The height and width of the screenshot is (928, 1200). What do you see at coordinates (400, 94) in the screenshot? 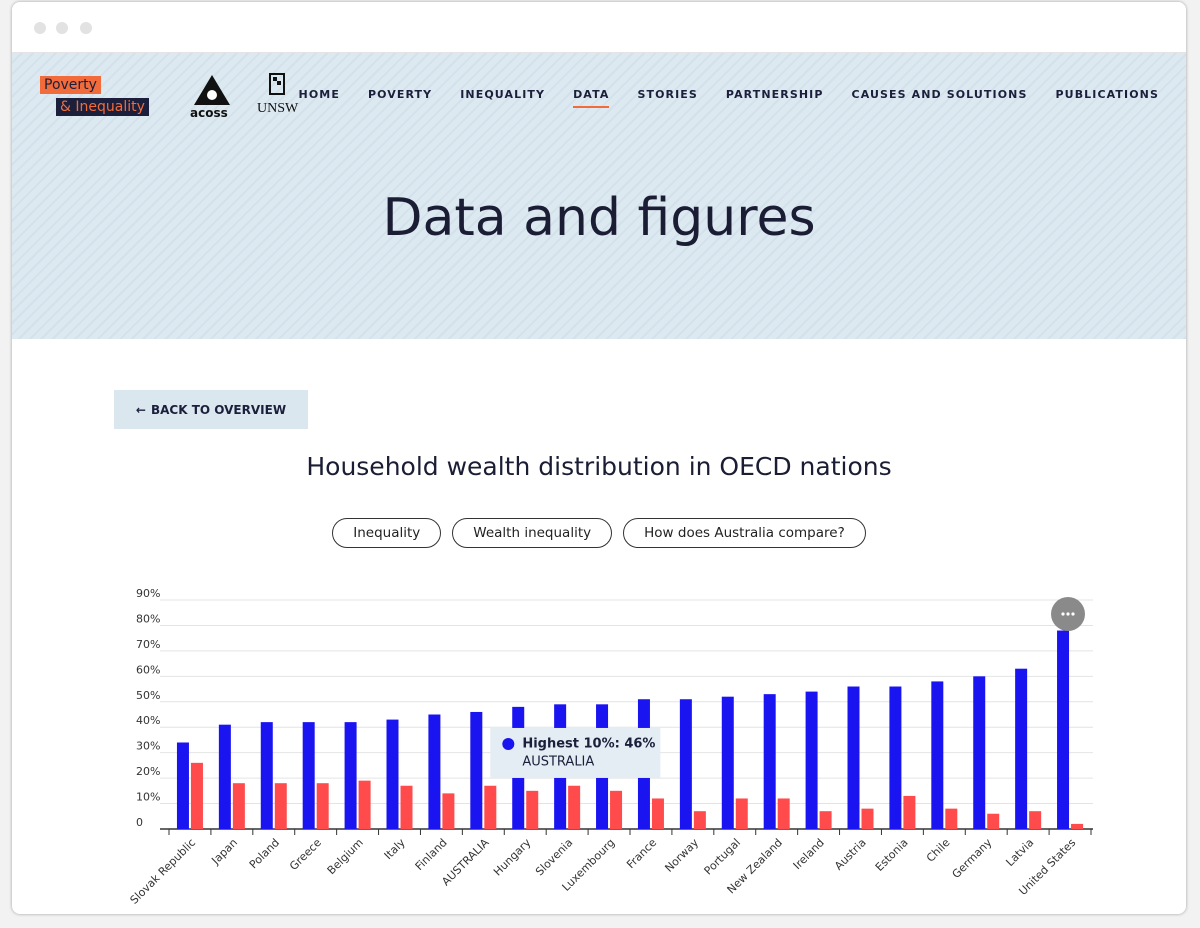
I see `nav-link: POVERTY` at bounding box center [400, 94].